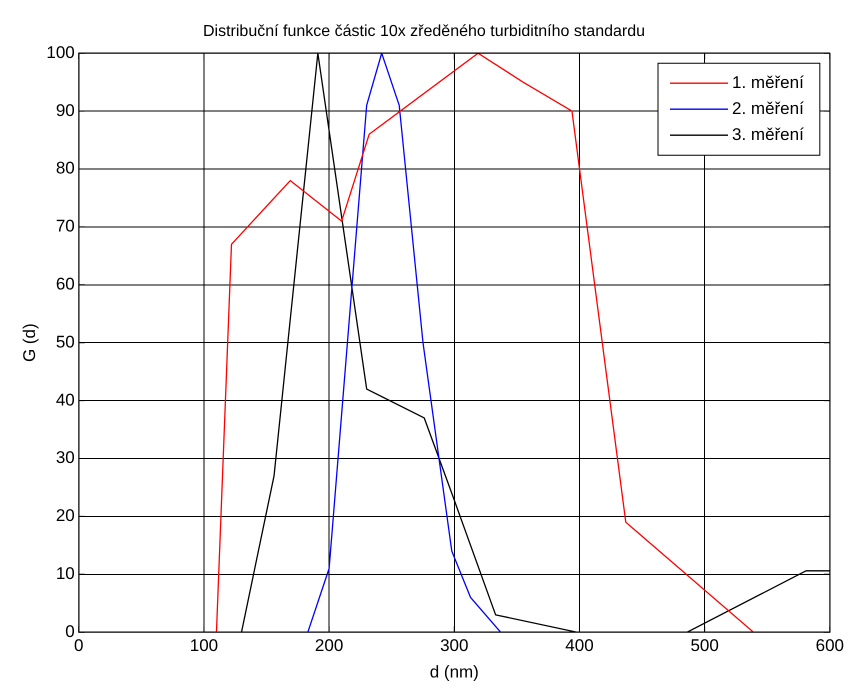 This screenshot has height=697, width=856. I want to click on x-tick-label: 100, so click(204, 646).